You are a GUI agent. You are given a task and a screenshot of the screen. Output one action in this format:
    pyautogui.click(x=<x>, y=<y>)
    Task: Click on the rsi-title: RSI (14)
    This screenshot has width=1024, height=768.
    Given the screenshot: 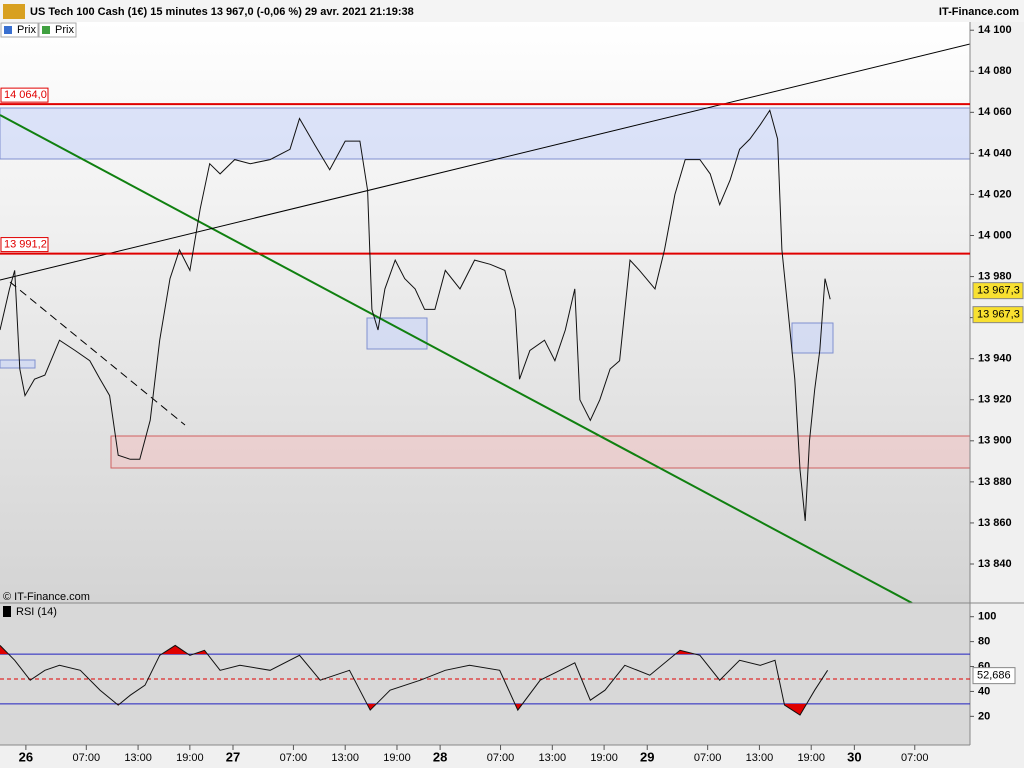 What is the action you would take?
    pyautogui.click(x=36, y=612)
    